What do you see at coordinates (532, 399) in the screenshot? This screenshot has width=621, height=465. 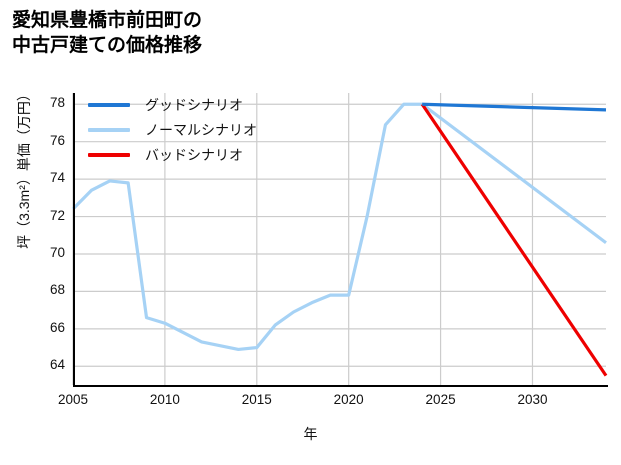 I see `x-tick-label: 2030` at bounding box center [532, 399].